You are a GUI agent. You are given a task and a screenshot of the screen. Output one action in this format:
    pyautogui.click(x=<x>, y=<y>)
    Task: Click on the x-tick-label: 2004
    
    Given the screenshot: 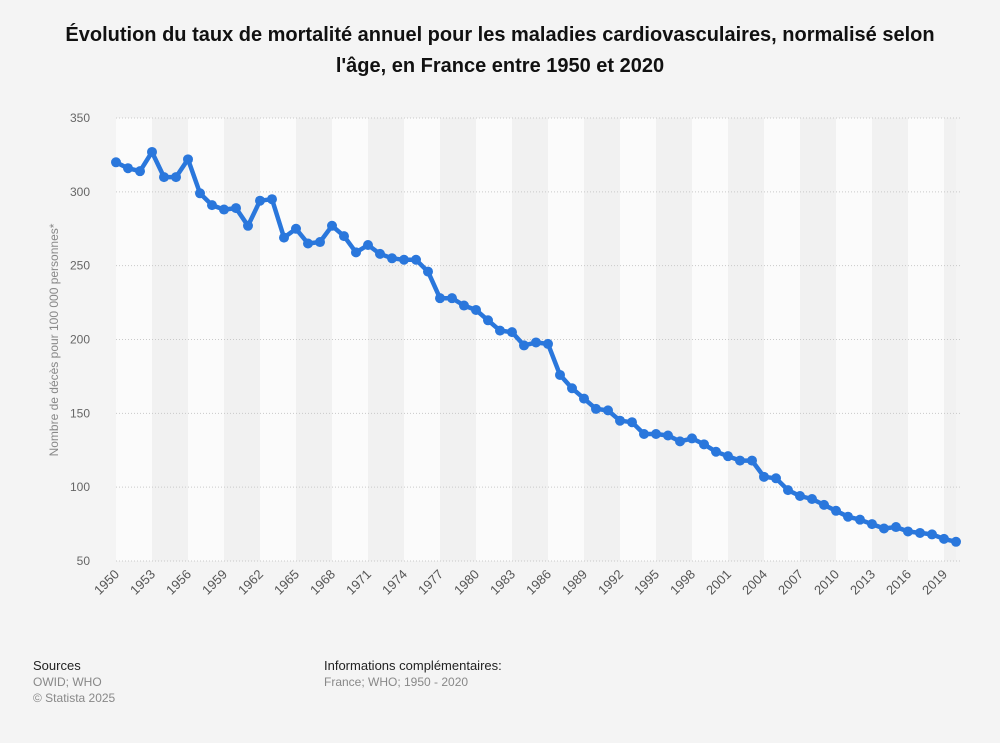 What is the action you would take?
    pyautogui.click(x=754, y=582)
    